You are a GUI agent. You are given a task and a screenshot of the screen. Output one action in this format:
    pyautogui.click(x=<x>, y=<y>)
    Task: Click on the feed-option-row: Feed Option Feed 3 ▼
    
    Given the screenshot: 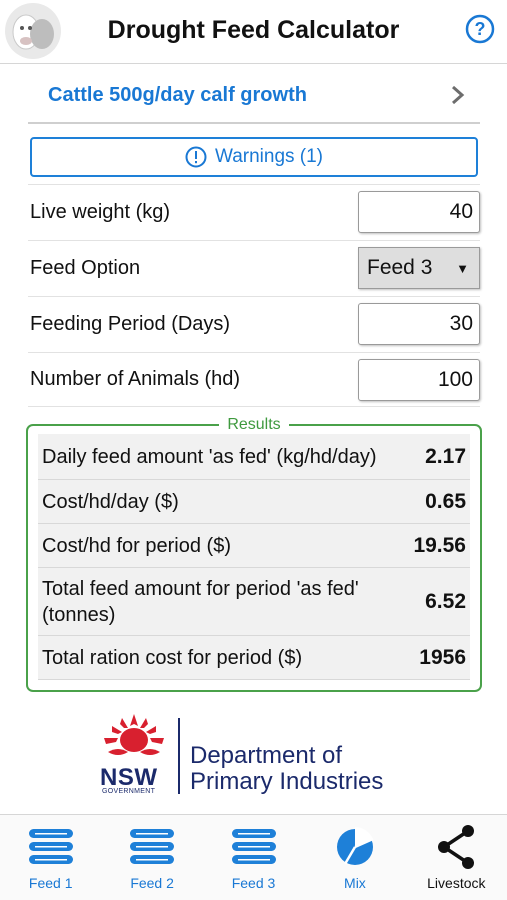 What is the action you would take?
    pyautogui.click(x=254, y=267)
    